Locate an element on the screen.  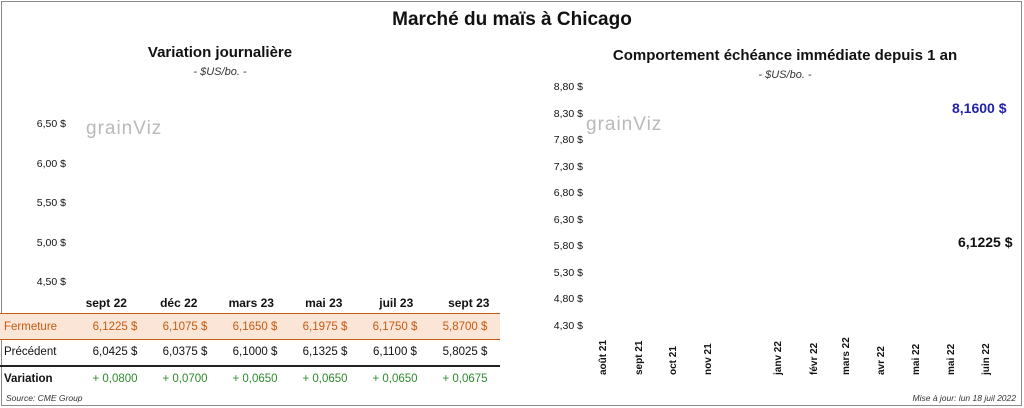
close-value: 6,1750 $ is located at coordinates (395, 326).